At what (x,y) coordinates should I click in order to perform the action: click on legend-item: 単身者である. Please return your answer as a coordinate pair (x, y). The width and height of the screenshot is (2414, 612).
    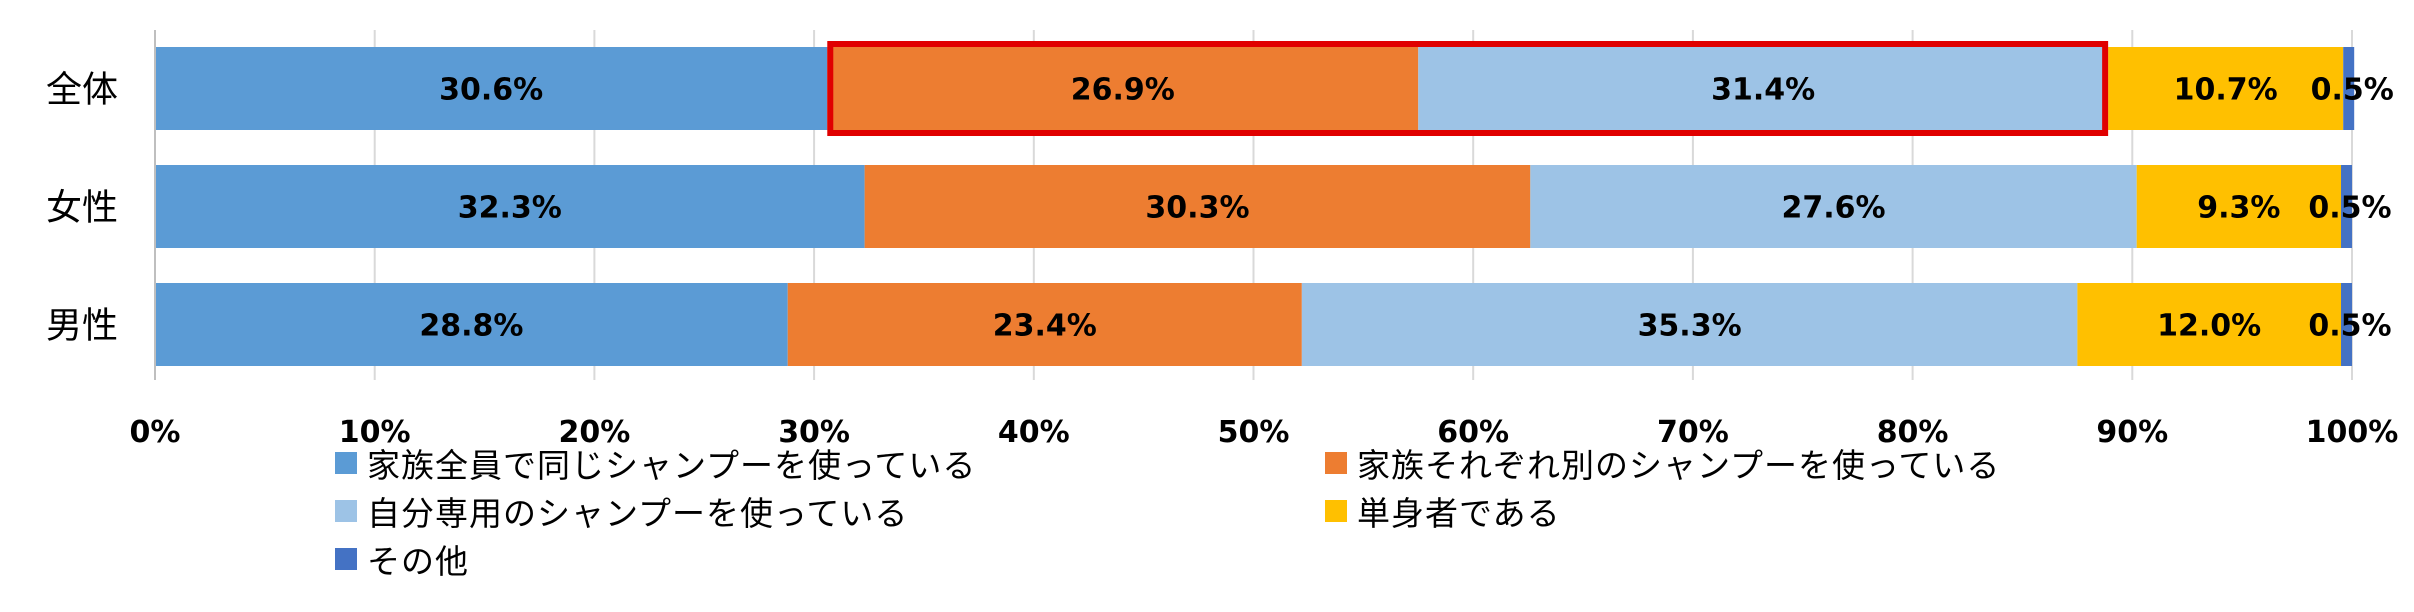
    Looking at the image, I should click on (1443, 511).